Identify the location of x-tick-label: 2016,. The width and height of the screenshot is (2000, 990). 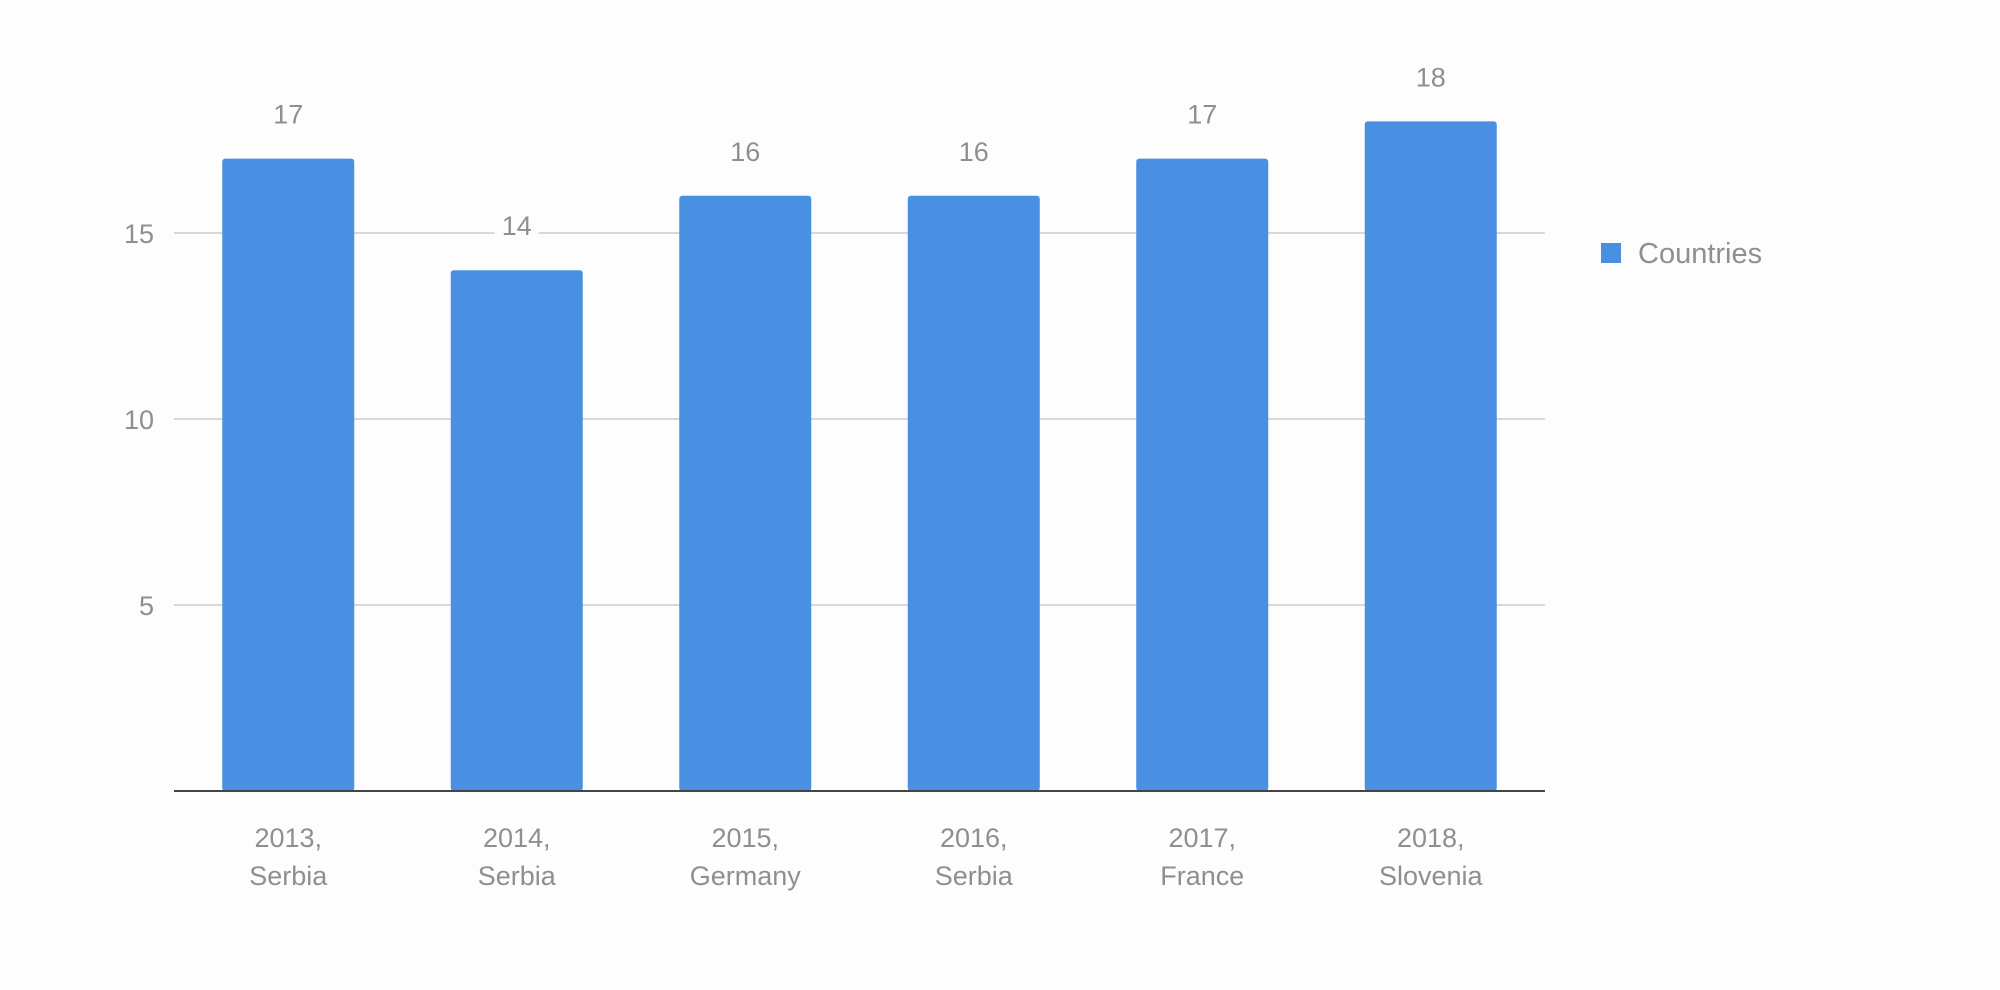
(974, 838).